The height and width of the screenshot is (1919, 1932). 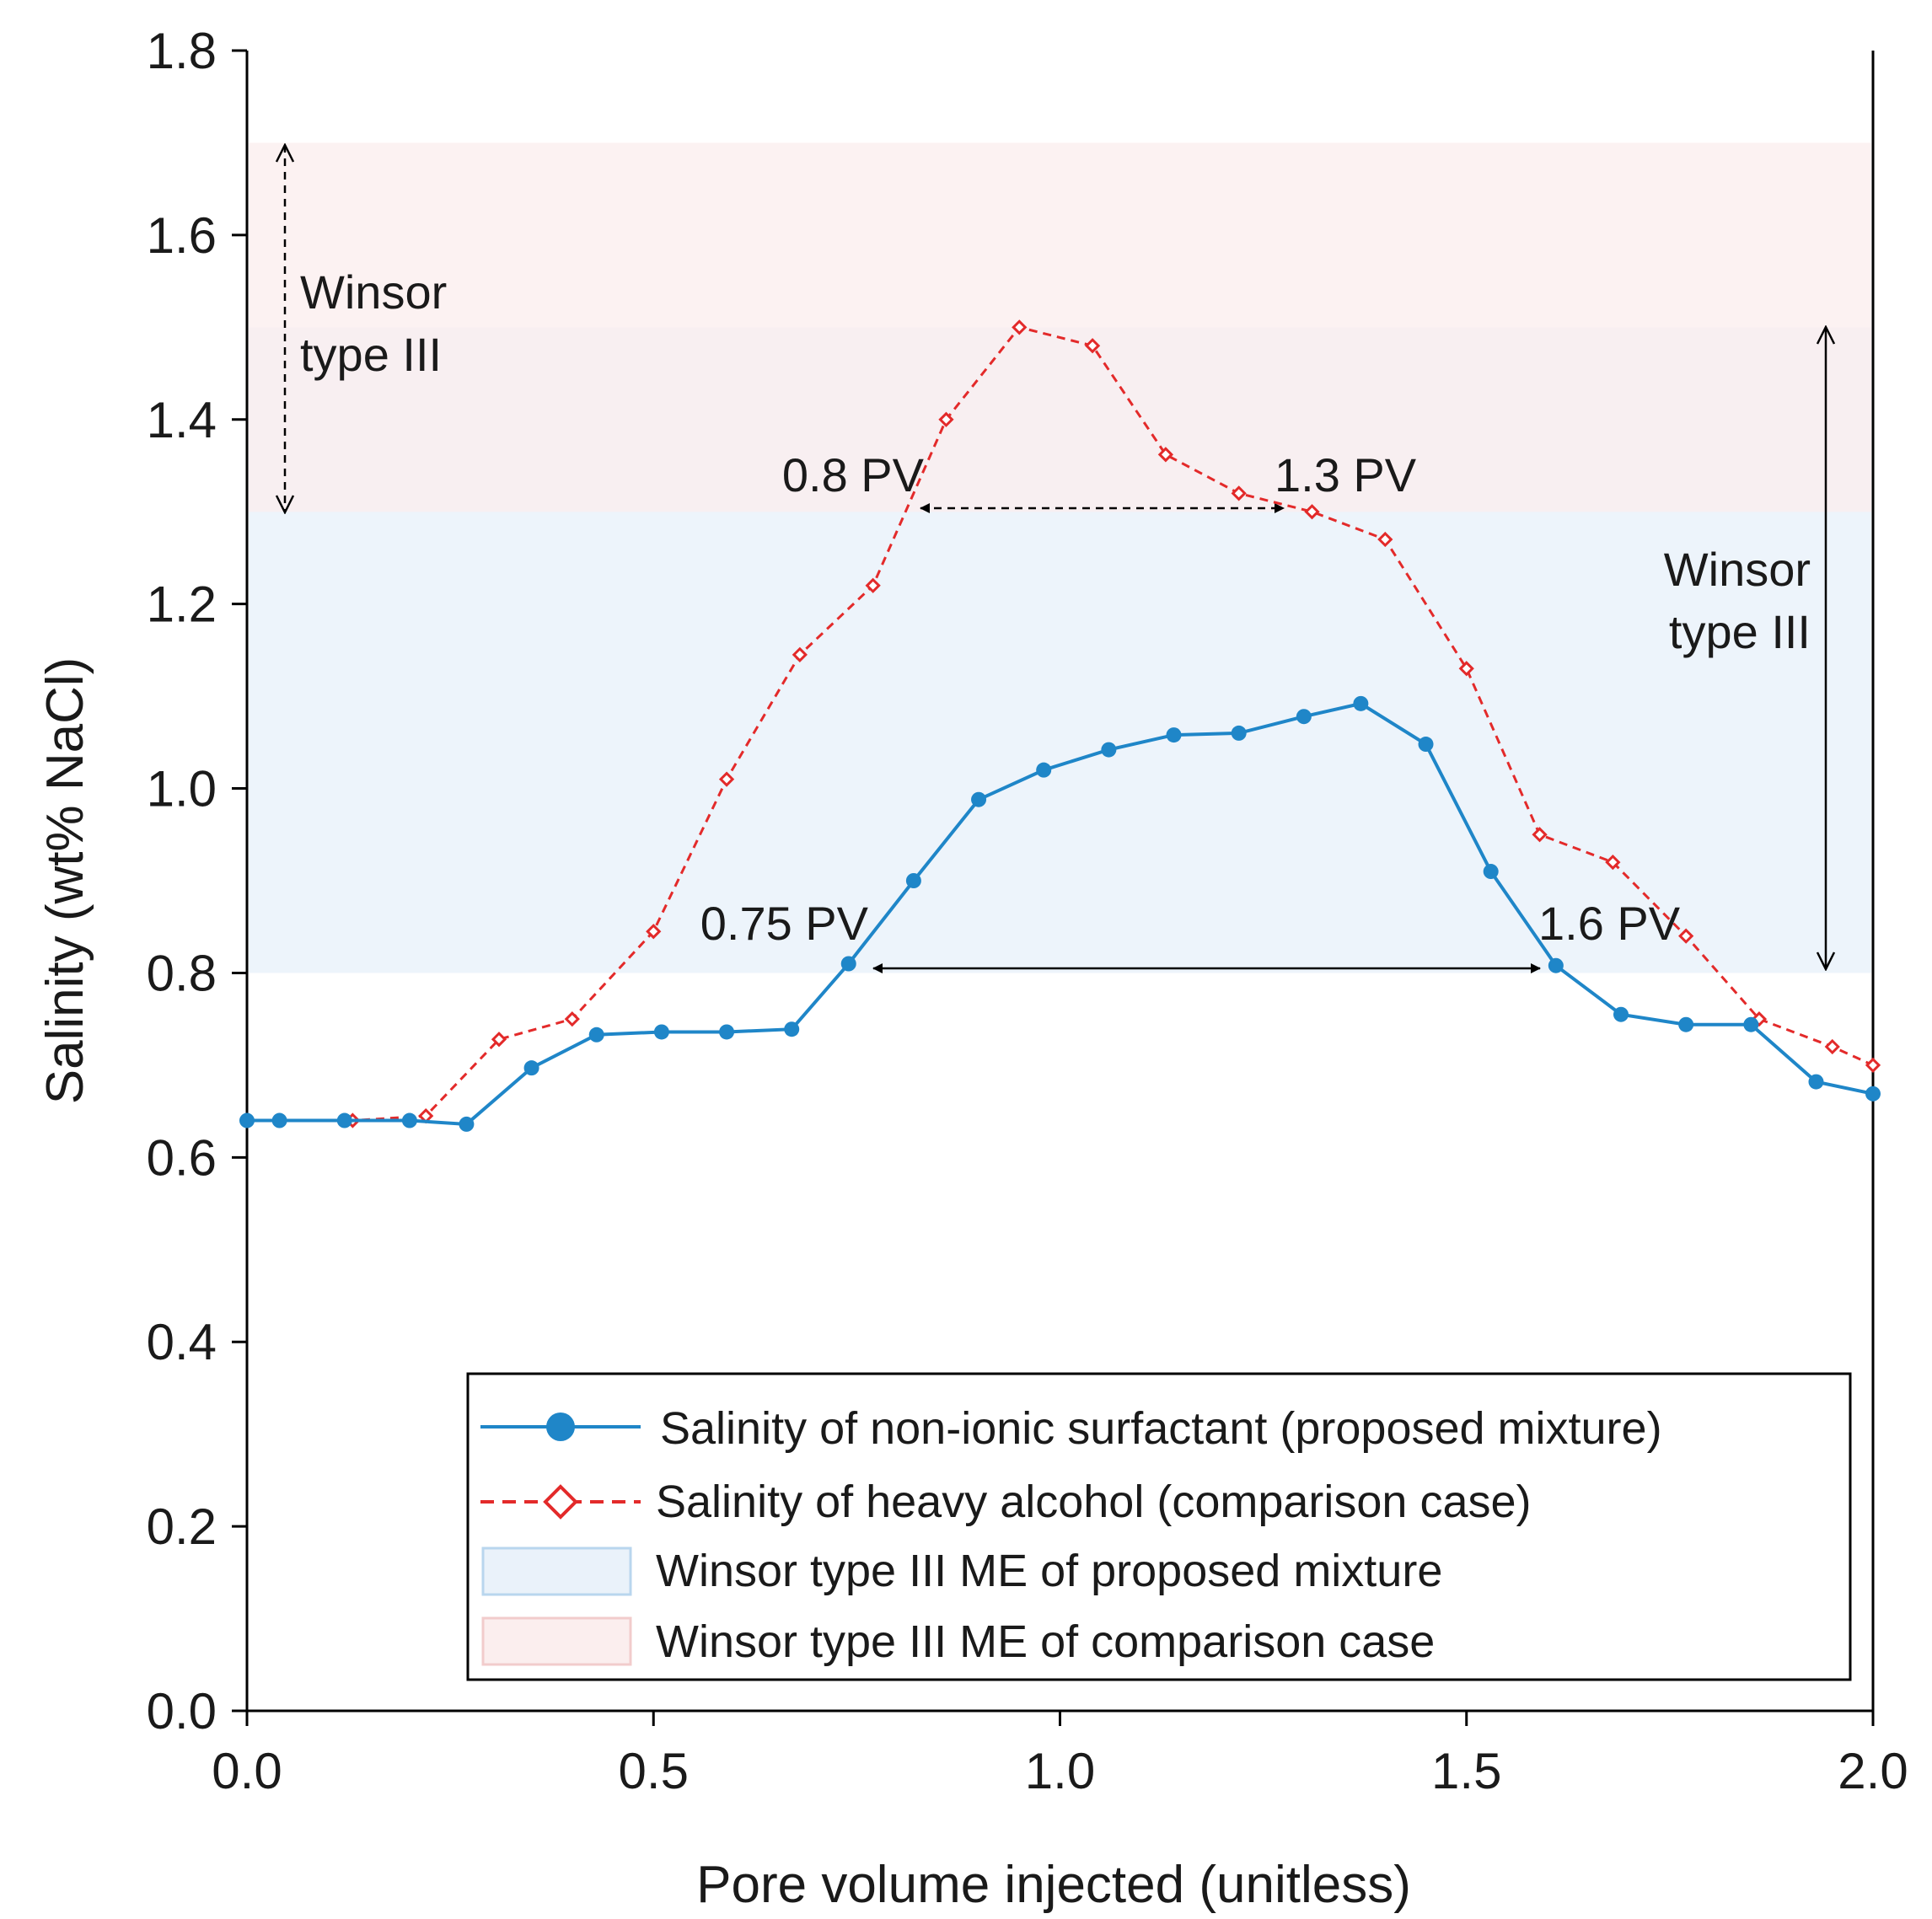 What do you see at coordinates (1737, 570) in the screenshot?
I see `right-range-label-line1: Winsor` at bounding box center [1737, 570].